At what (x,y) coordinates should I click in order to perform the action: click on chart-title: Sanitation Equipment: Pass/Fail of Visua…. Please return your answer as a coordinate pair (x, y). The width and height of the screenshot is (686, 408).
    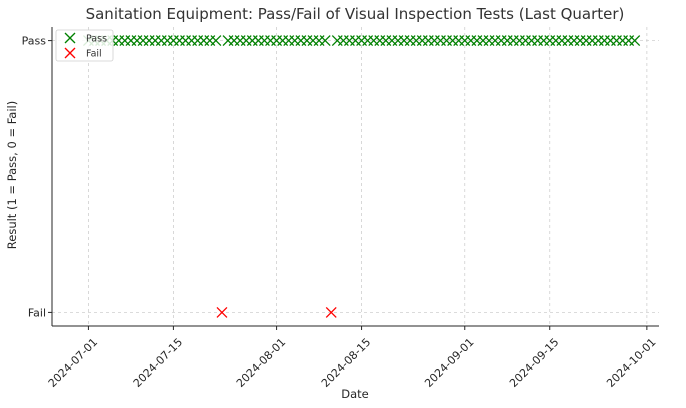
    Looking at the image, I should click on (355, 14).